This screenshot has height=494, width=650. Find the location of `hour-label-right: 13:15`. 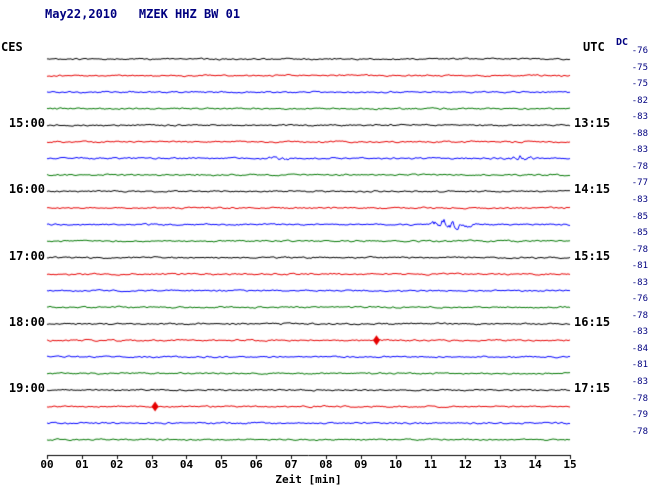

hour-label-right: 13:15 is located at coordinates (592, 123).